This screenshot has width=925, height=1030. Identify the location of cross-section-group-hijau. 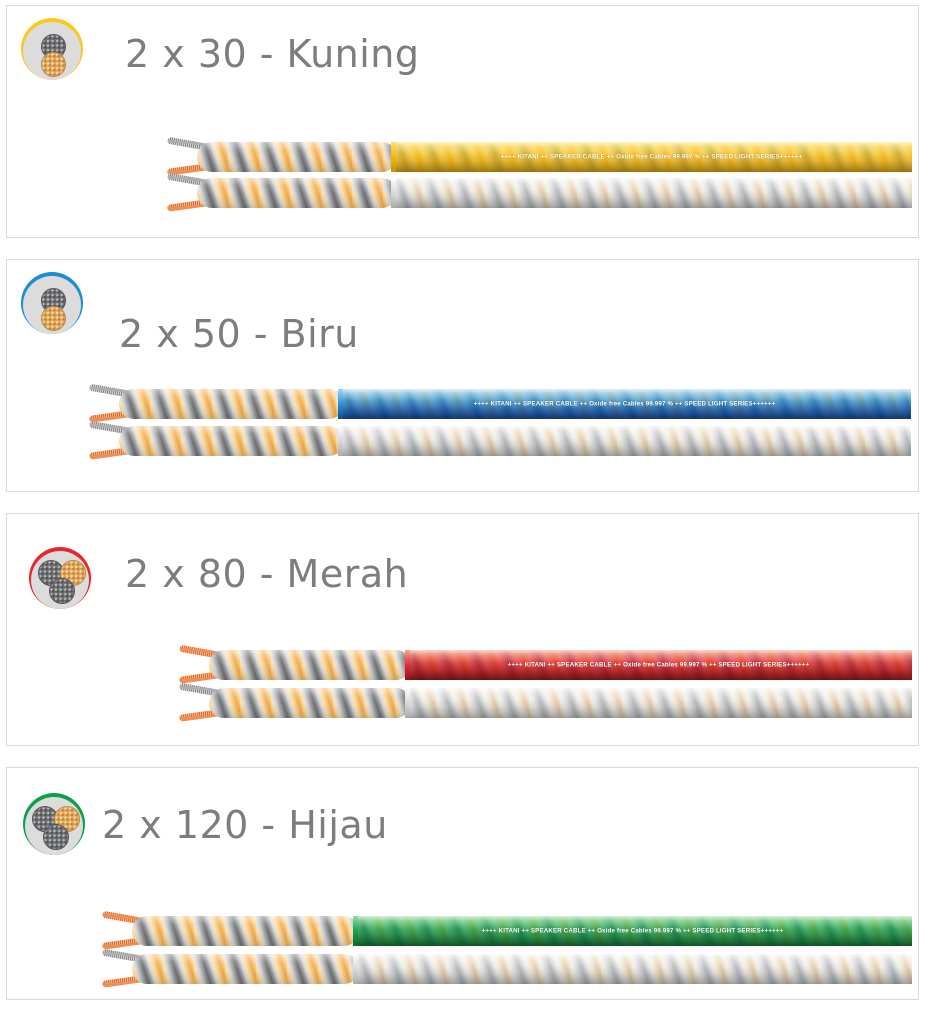
(68, 824).